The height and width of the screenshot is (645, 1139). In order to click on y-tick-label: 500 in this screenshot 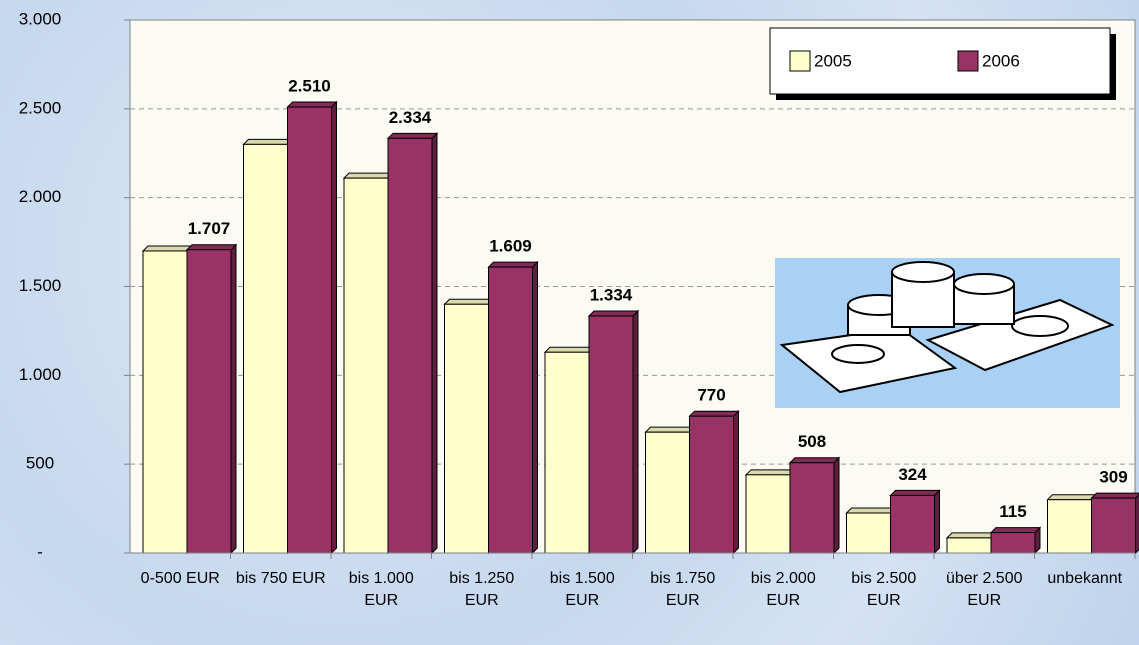, I will do `click(40, 463)`.